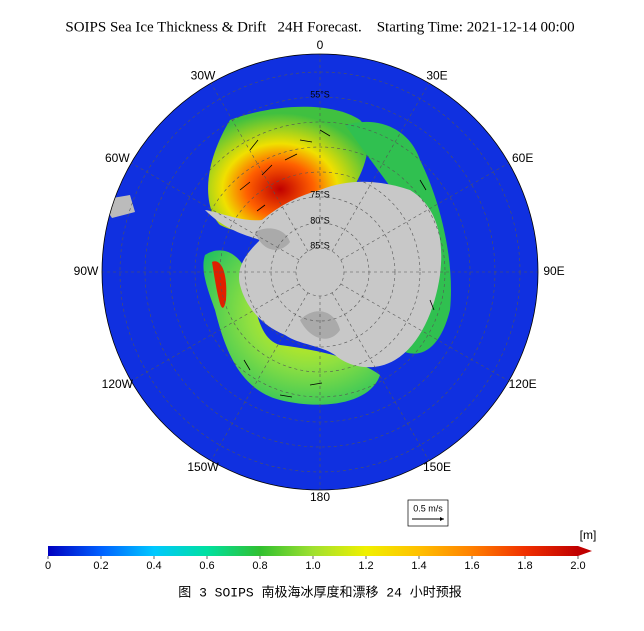 Image resolution: width=644 pixels, height=631 pixels. Describe the element at coordinates (320, 94) in the screenshot. I see `latitude-label: 55°S` at that location.